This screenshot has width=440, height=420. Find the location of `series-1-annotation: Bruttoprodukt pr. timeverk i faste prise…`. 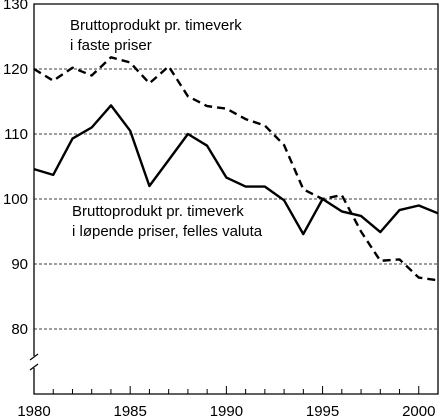

series-1-annotation: Bruttoprodukt pr. timeverk i faste prise… is located at coordinates (158, 35).